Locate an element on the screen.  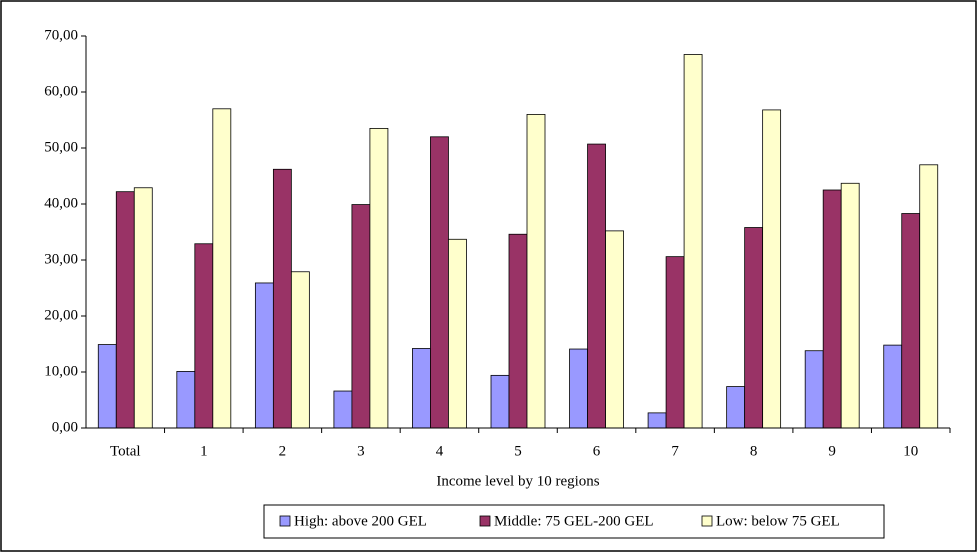
x-tick-label: 4 is located at coordinates (440, 451).